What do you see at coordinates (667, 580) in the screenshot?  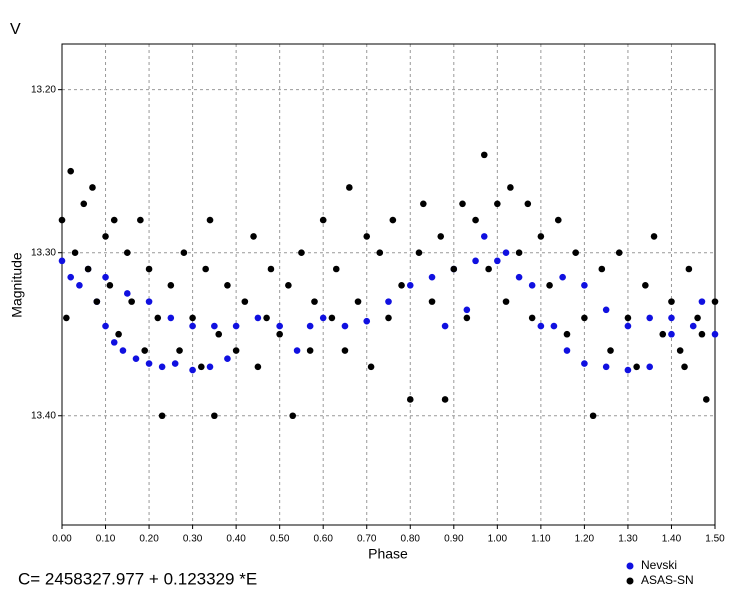 I see `legend-label: ASAS-SN` at bounding box center [667, 580].